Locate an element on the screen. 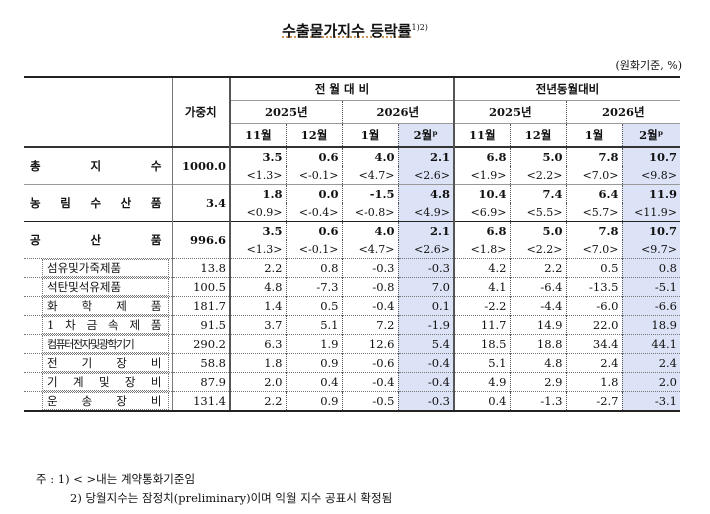 The height and width of the screenshot is (514, 710). cell: 2.2 is located at coordinates (537, 268).